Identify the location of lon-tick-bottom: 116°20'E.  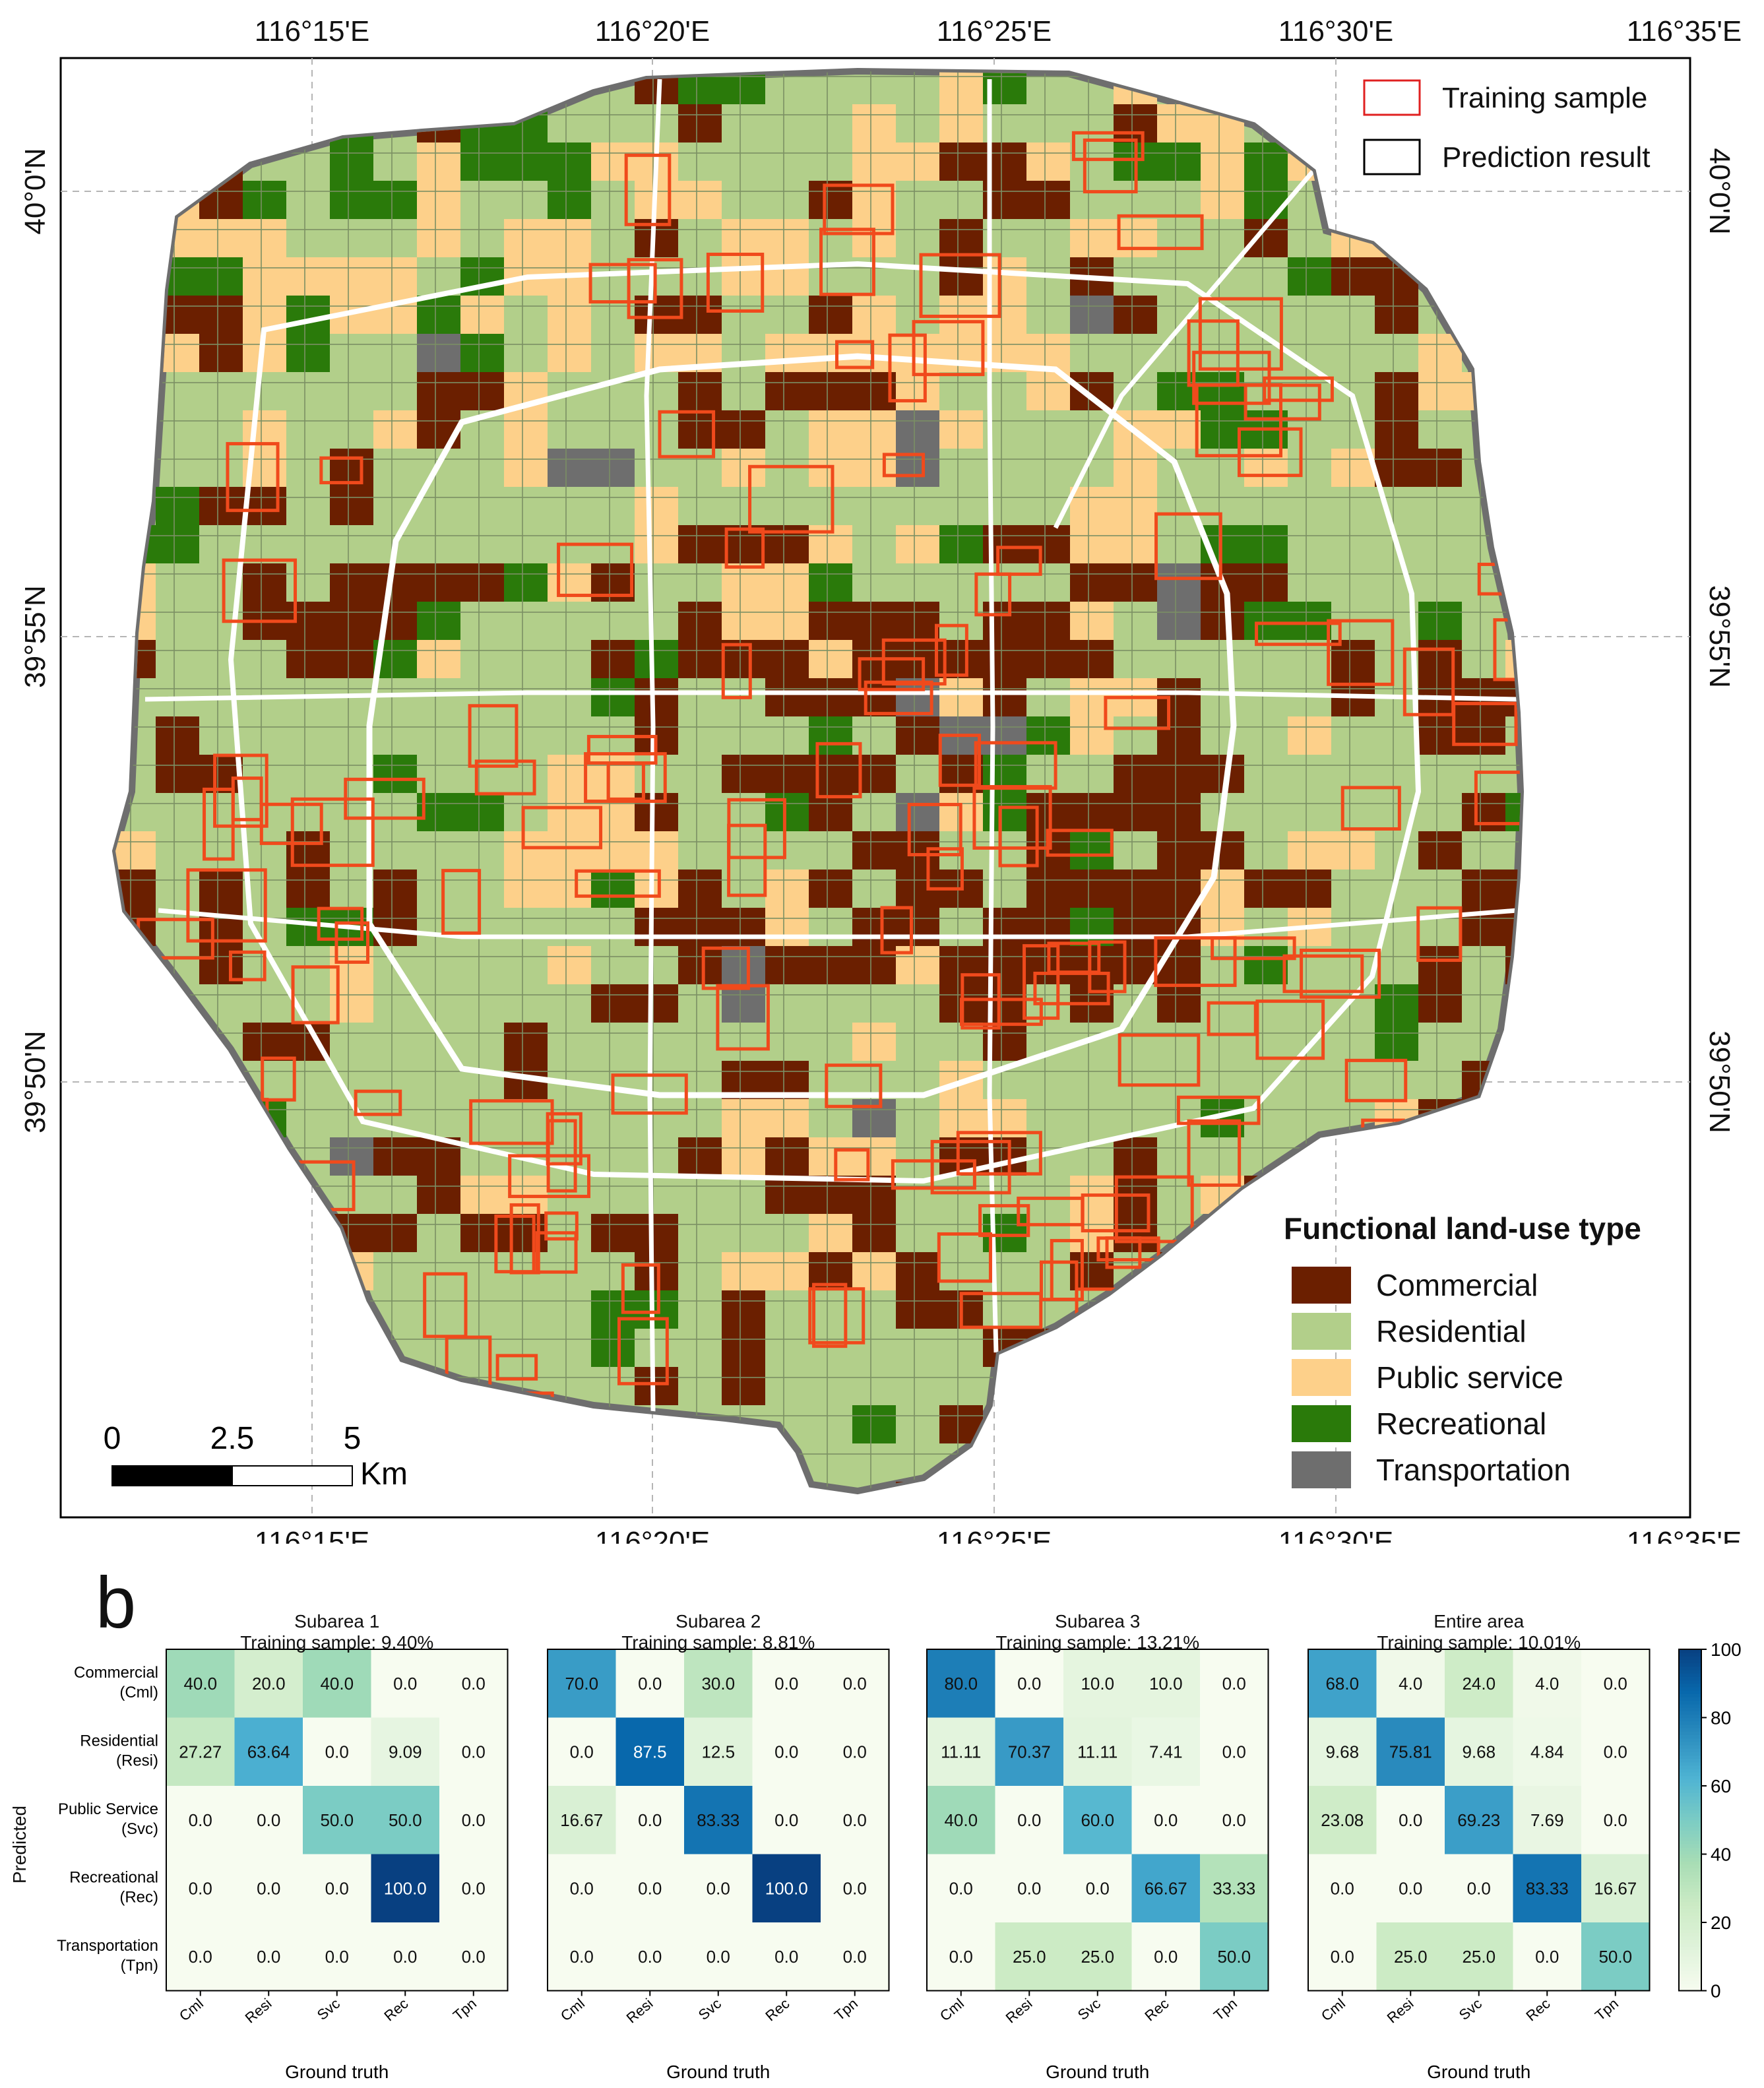
(652, 1535).